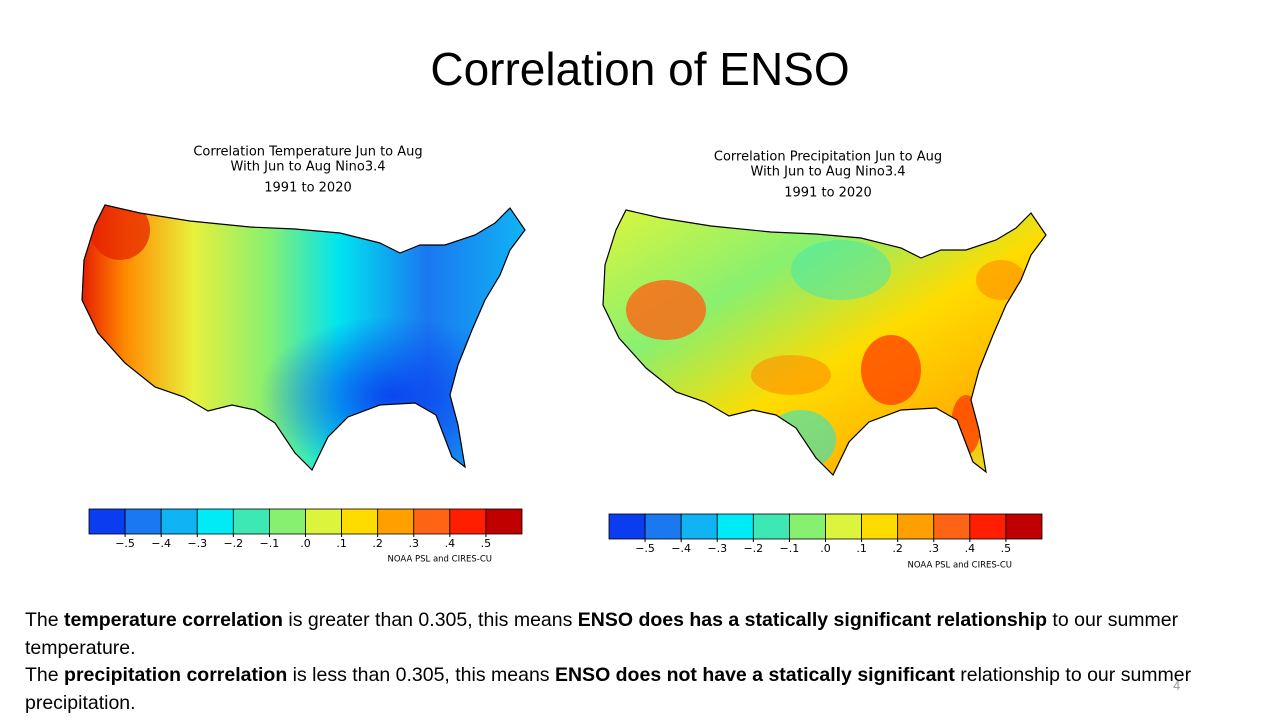 This screenshot has height=720, width=1280. Describe the element at coordinates (824, 342) in the screenshot. I see `precipitation-map` at that location.